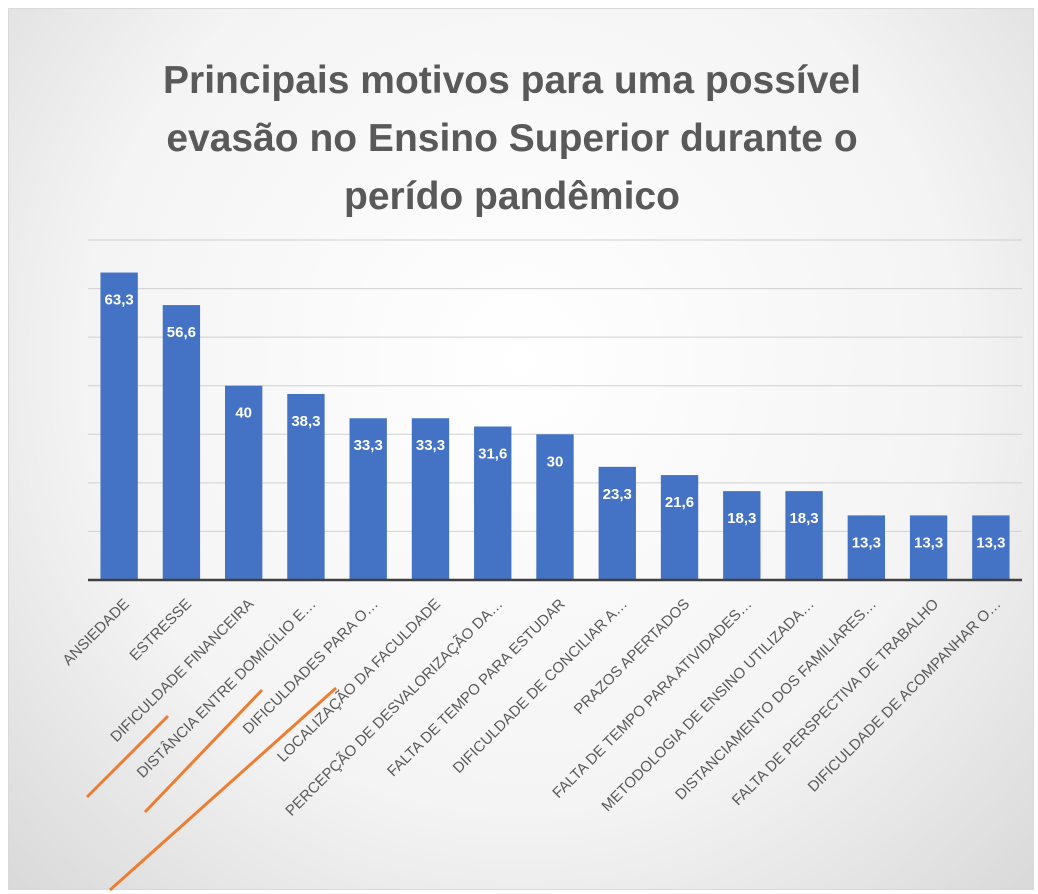 This screenshot has height=894, width=1038. Describe the element at coordinates (243, 413) in the screenshot. I see `value-label: 40` at that location.